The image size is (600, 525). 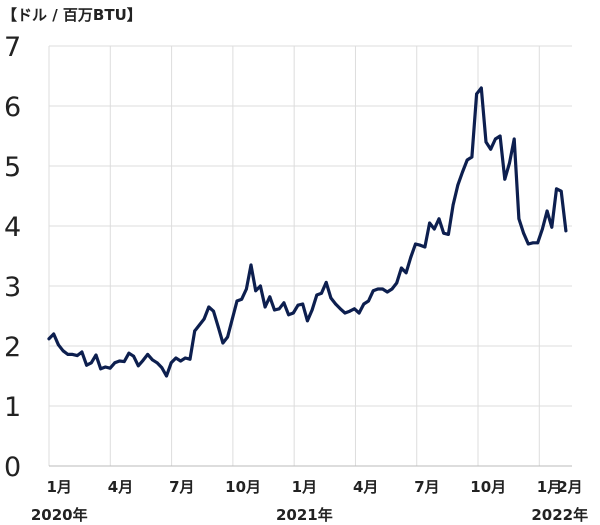 I want to click on x-tick-label: 10月, so click(x=488, y=487).